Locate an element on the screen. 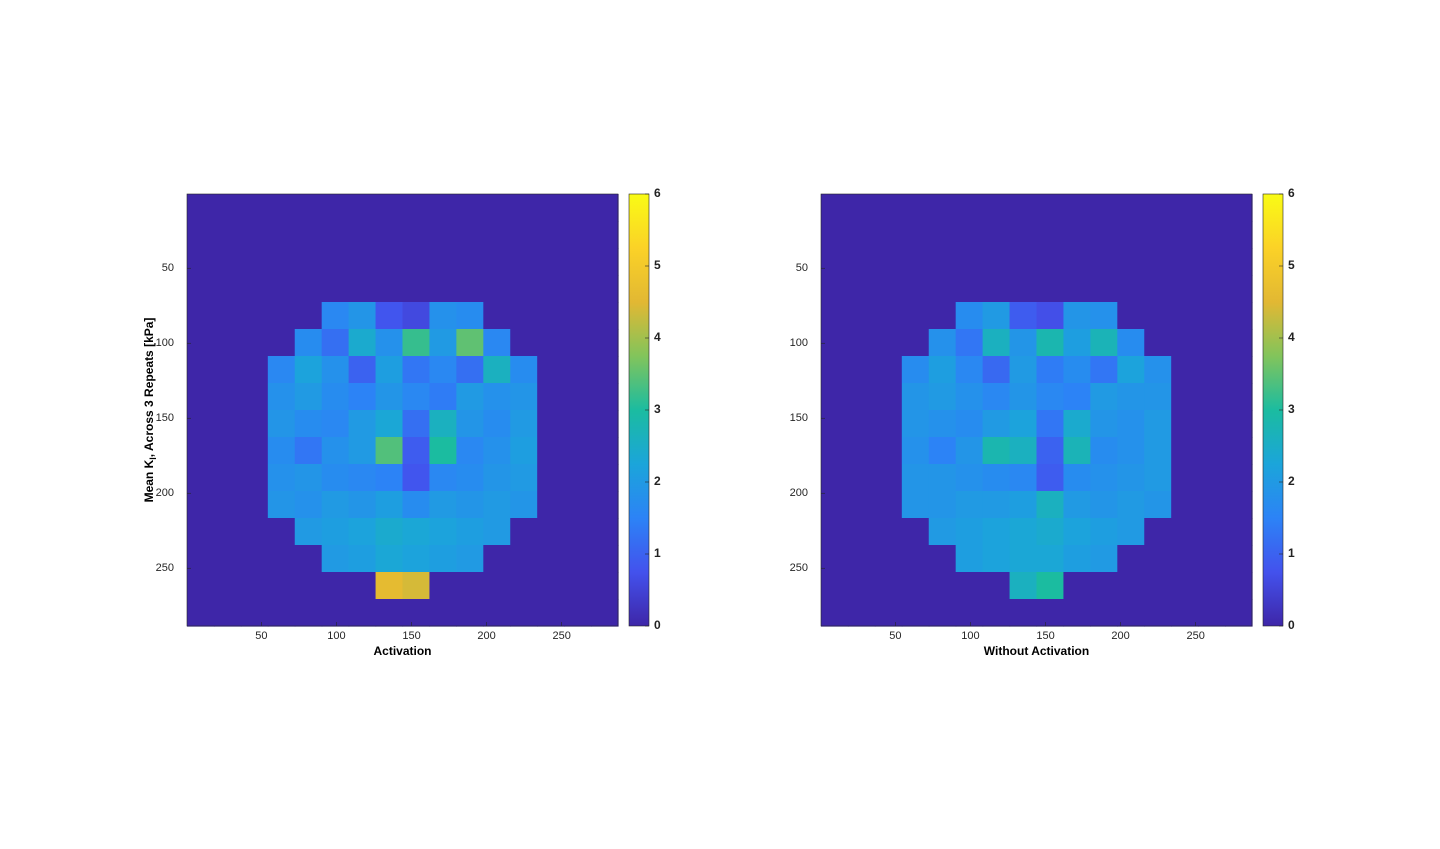  y-axis-label-part: , Across 3 Repeats [kPa] is located at coordinates (149, 388).